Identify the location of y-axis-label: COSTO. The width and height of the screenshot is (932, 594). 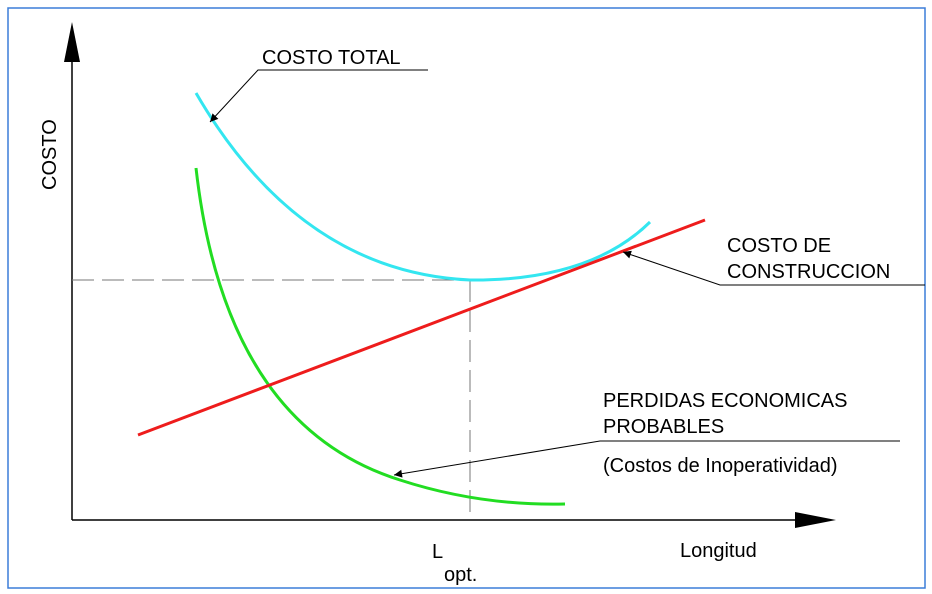
(50, 154).